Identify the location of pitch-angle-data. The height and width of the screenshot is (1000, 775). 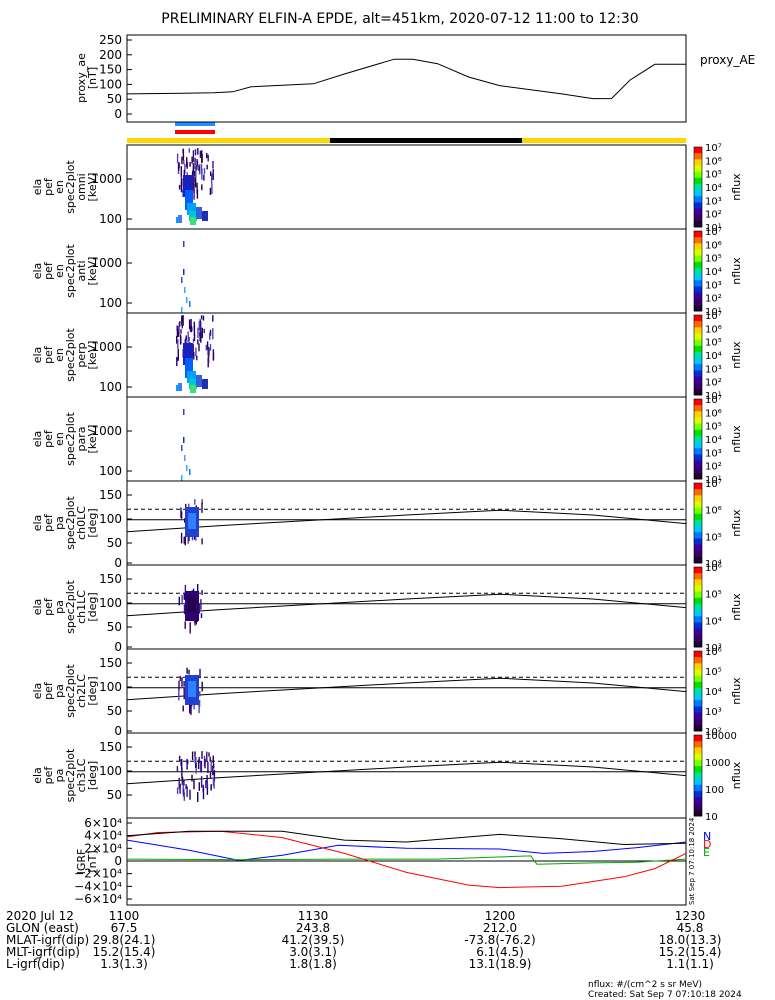
(191, 522).